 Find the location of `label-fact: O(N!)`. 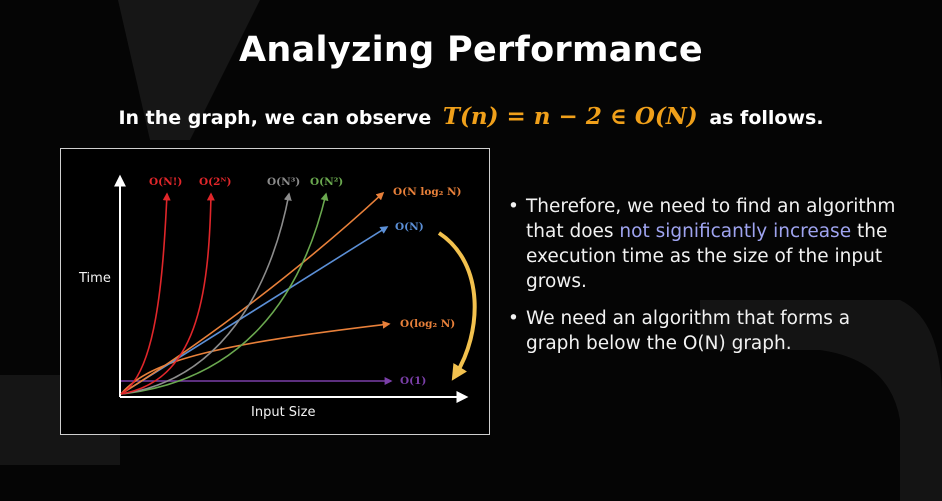

label-fact: O(N!) is located at coordinates (166, 182).